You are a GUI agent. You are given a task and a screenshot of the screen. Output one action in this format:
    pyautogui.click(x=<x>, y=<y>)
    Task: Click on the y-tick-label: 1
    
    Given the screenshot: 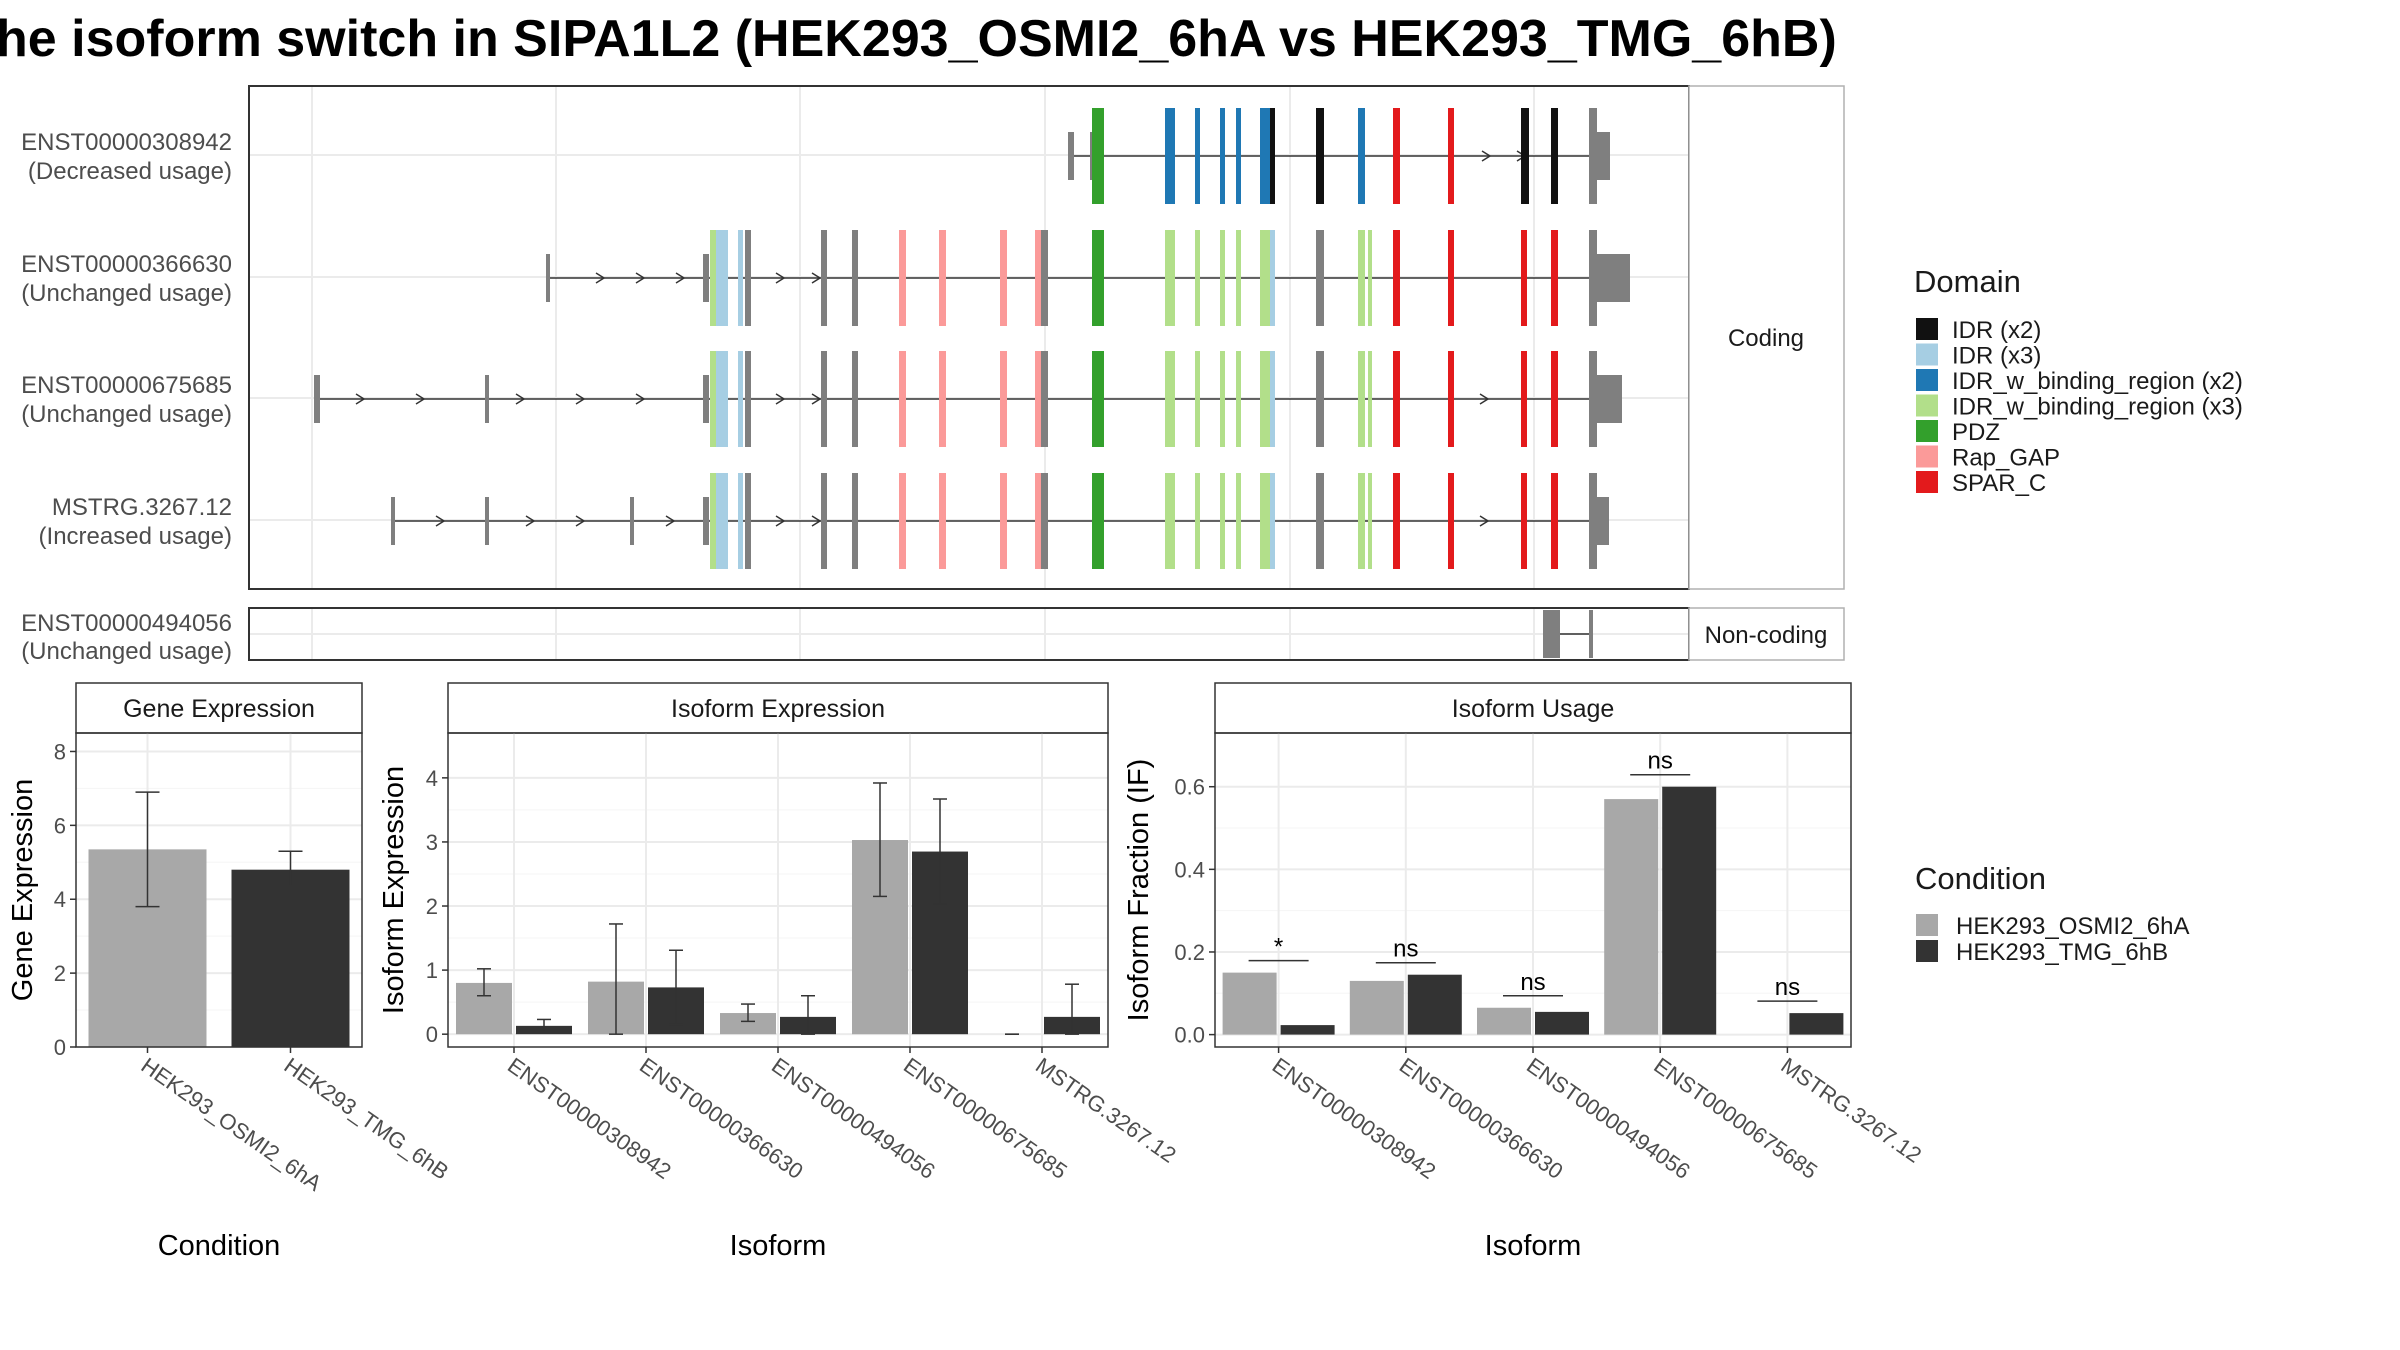 What is the action you would take?
    pyautogui.click(x=432, y=970)
    